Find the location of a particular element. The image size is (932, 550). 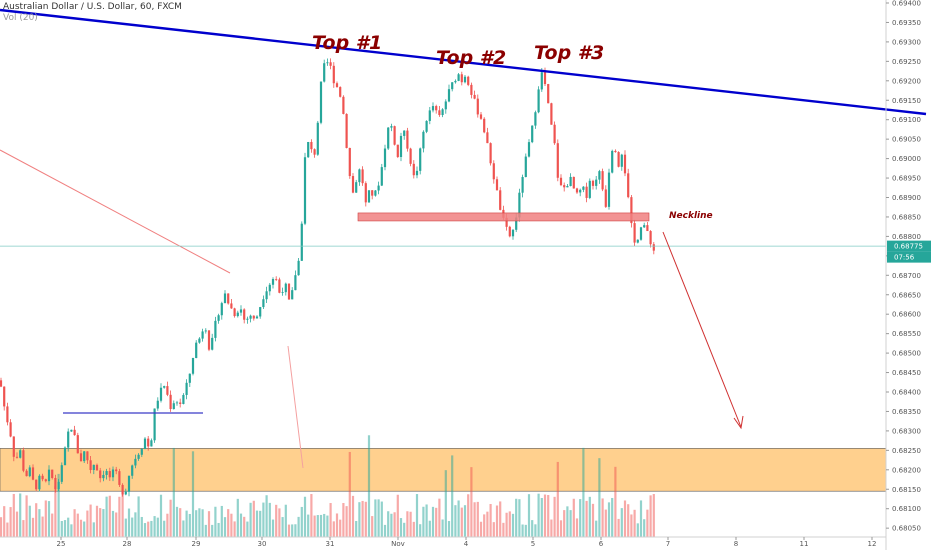

price-tick-label: 0.68150 is located at coordinates (906, 490).